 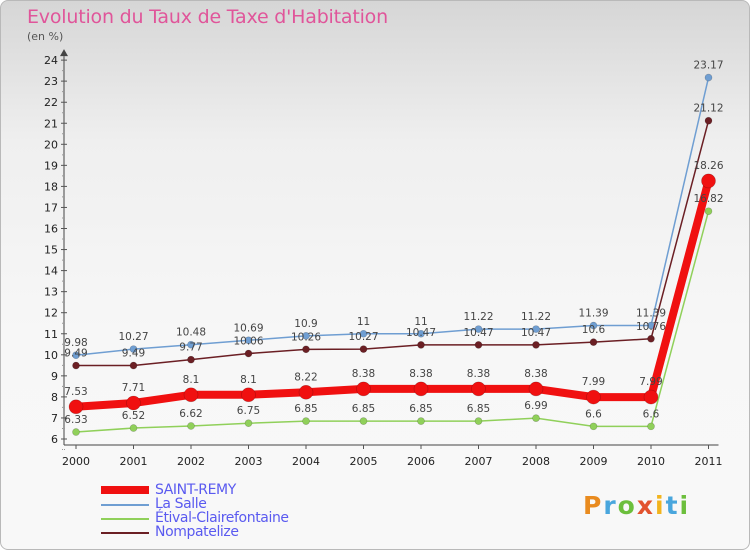 What do you see at coordinates (51, 313) in the screenshot?
I see `y-tick-label: 12` at bounding box center [51, 313].